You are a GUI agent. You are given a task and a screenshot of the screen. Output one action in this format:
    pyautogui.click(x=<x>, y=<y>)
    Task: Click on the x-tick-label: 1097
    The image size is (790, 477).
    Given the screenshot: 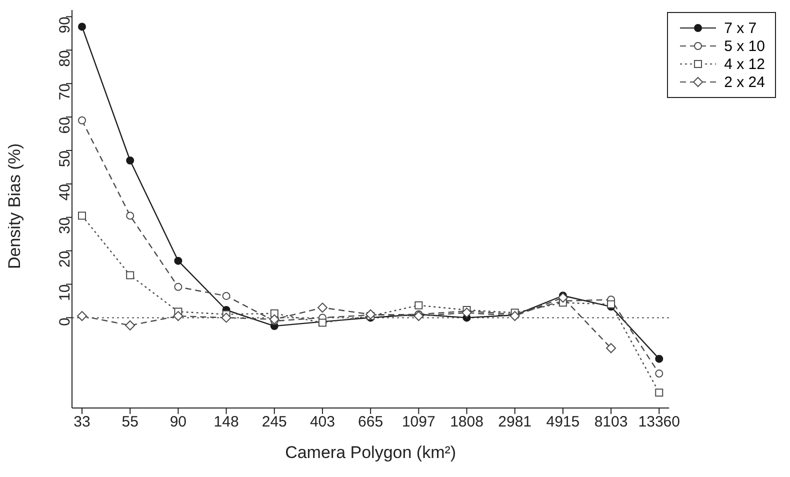 What is the action you would take?
    pyautogui.click(x=419, y=422)
    